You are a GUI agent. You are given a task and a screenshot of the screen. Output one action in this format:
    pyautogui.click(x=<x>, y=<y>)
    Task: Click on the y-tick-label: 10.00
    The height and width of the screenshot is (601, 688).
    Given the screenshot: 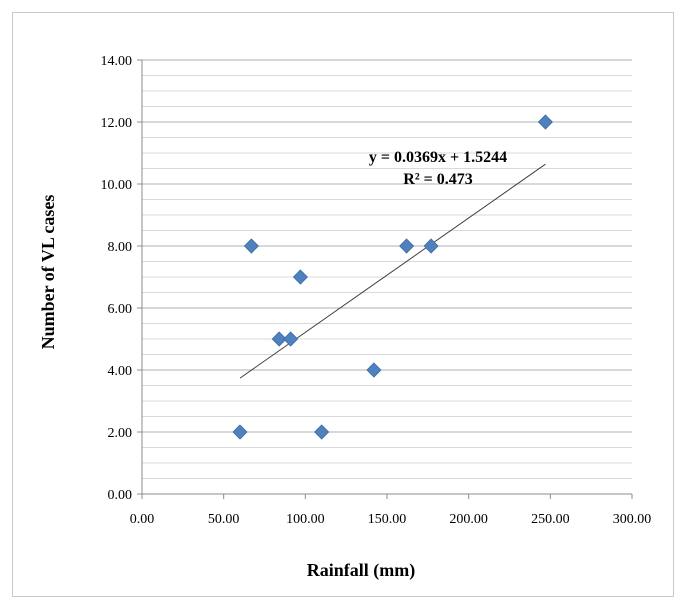 What is the action you would take?
    pyautogui.click(x=117, y=185)
    